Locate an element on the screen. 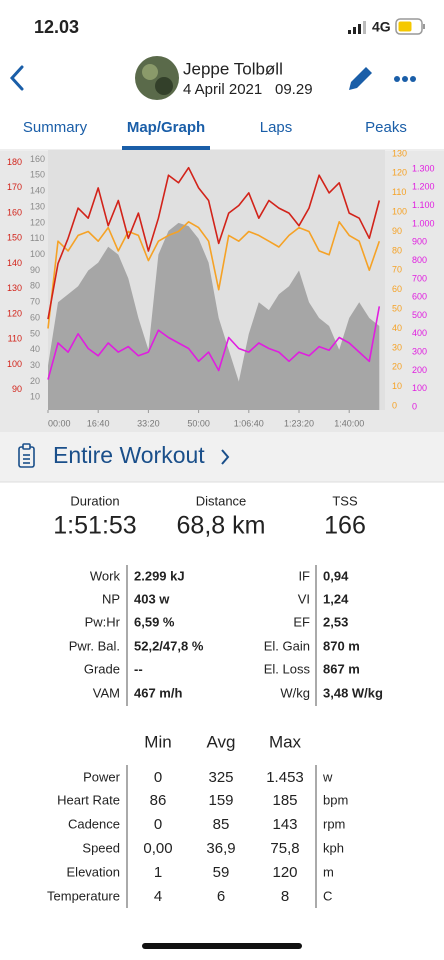 This screenshot has height=960, width=444. workout-time: 09.29 is located at coordinates (294, 89).